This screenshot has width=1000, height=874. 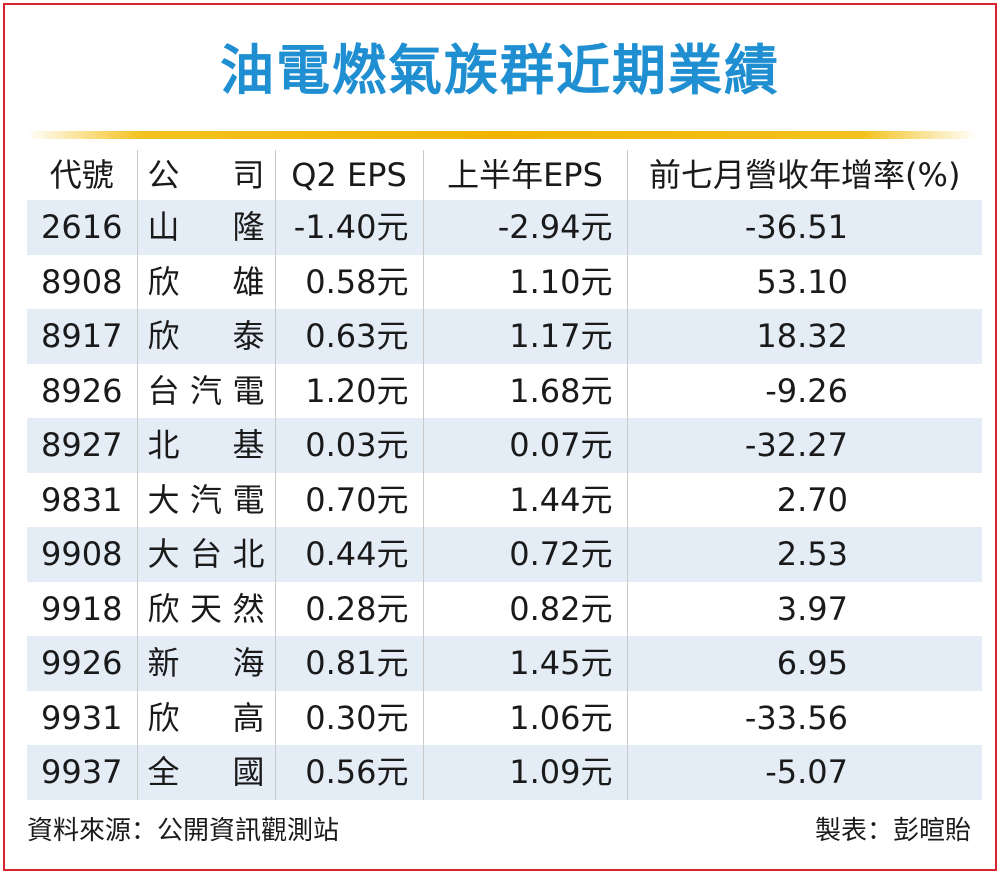 What do you see at coordinates (205, 663) in the screenshot?
I see `cell-company: 新海` at bounding box center [205, 663].